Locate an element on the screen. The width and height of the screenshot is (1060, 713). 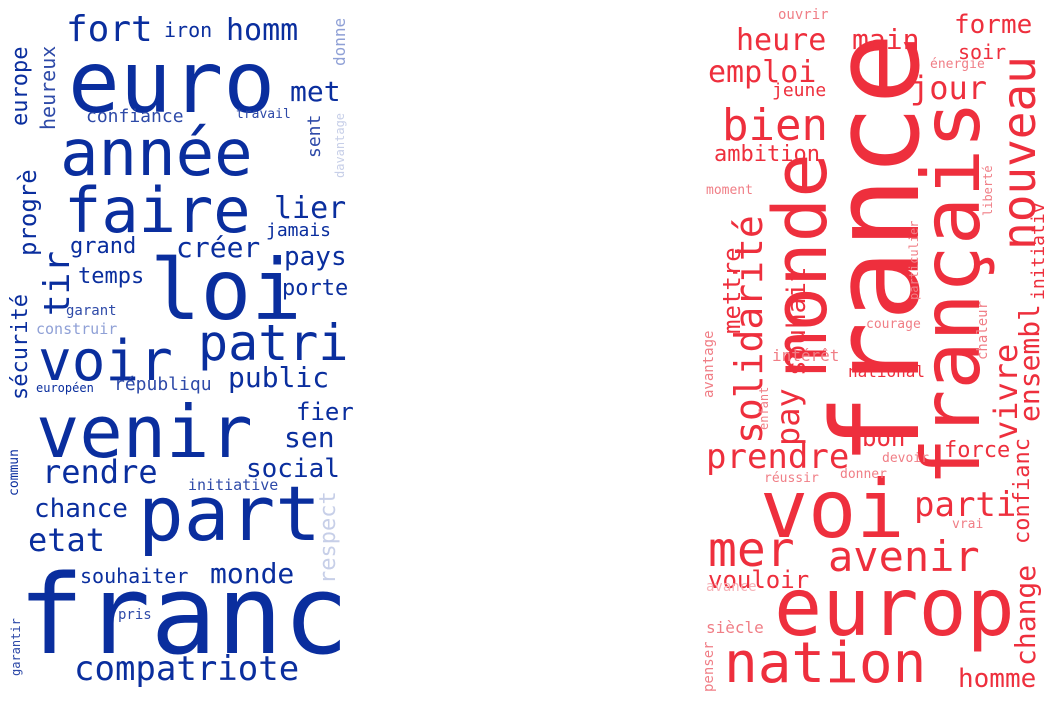
word-public: public is located at coordinates (279, 377).